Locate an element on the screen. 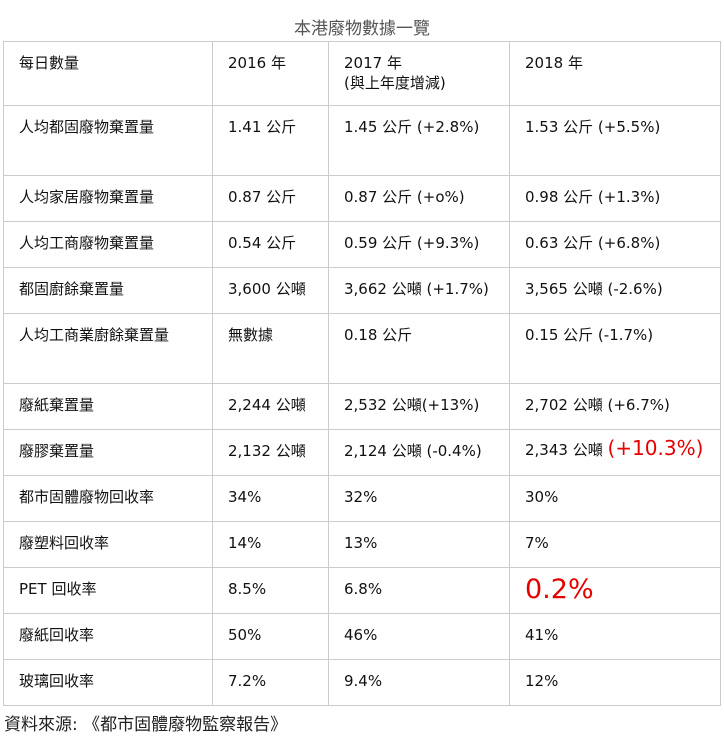 Image resolution: width=724 pixels, height=740 pixels. cell-2016: 34% is located at coordinates (270, 498).